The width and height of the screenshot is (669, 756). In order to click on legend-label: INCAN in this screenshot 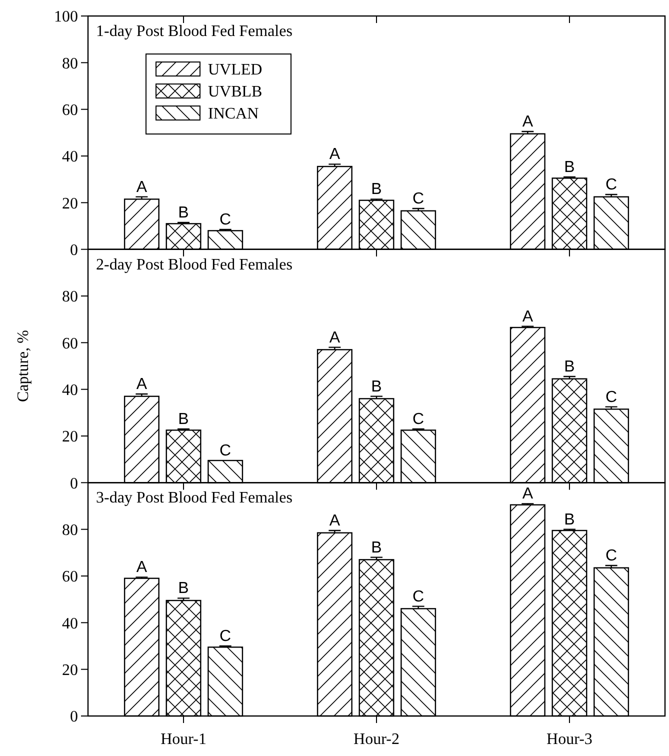, I will do `click(234, 114)`.